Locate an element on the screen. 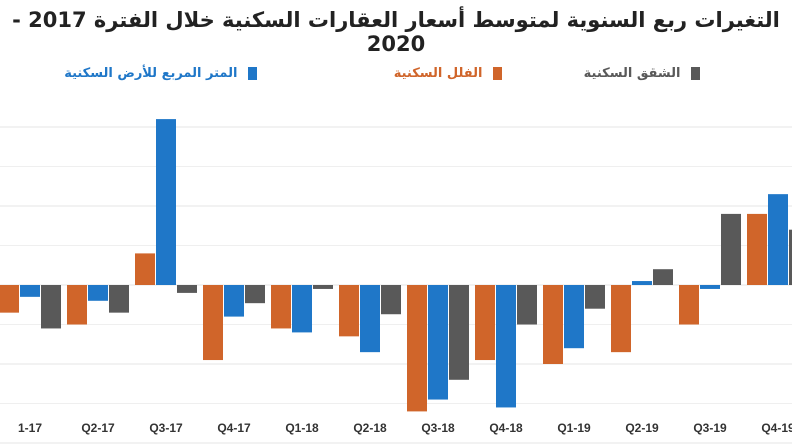 This screenshot has height=446, width=792. x-tick-label: 1-17 is located at coordinates (30, 428).